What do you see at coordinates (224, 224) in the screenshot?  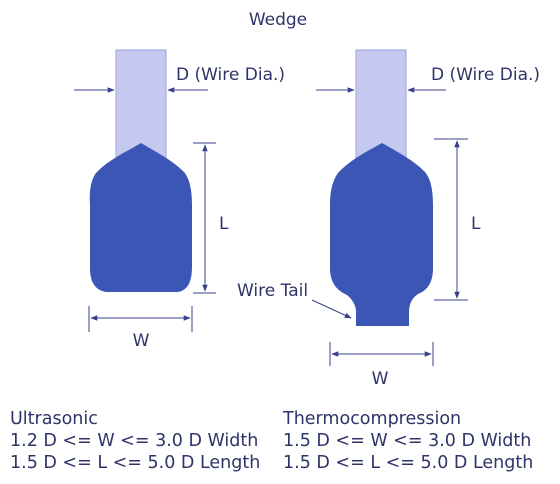 I see `left-length-label: L` at bounding box center [224, 224].